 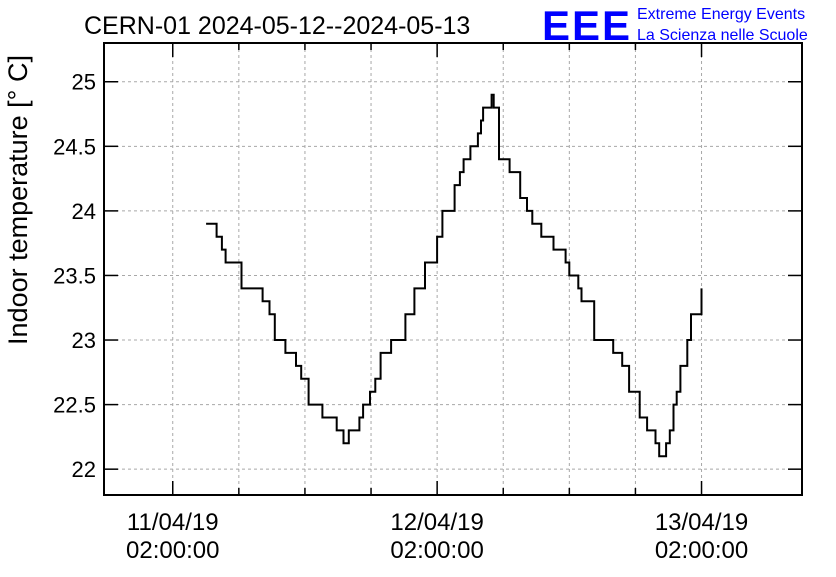 What do you see at coordinates (84, 469) in the screenshot?
I see `y-tick-label: 22` at bounding box center [84, 469].